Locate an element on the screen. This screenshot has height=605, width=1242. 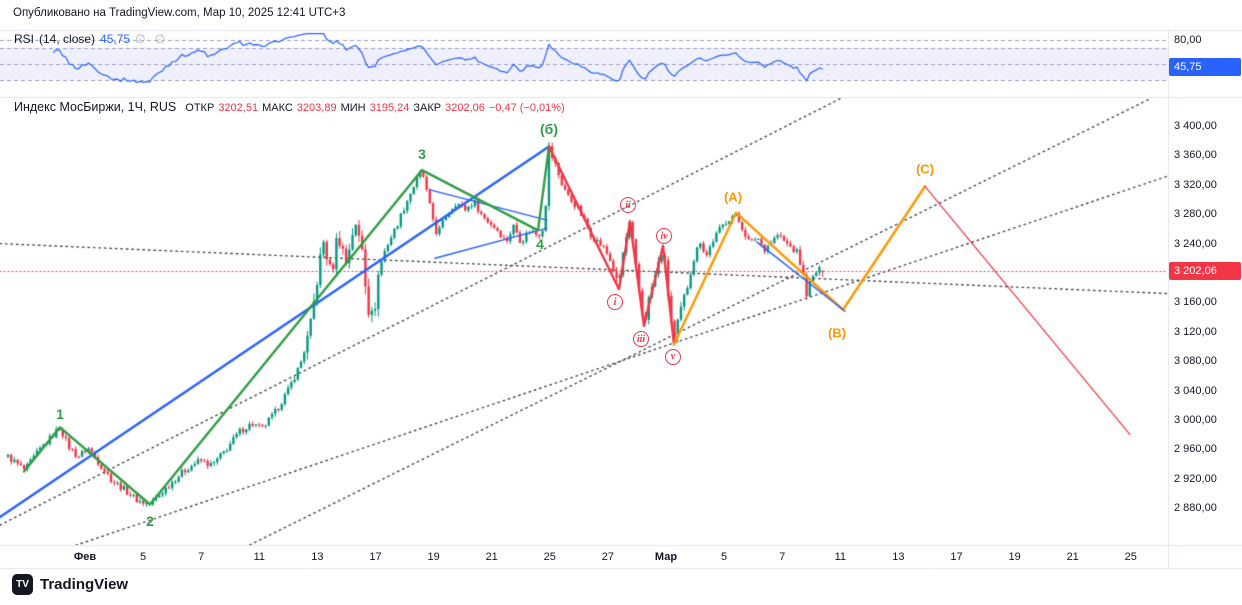
close-value: 3202,06 is located at coordinates (465, 108).